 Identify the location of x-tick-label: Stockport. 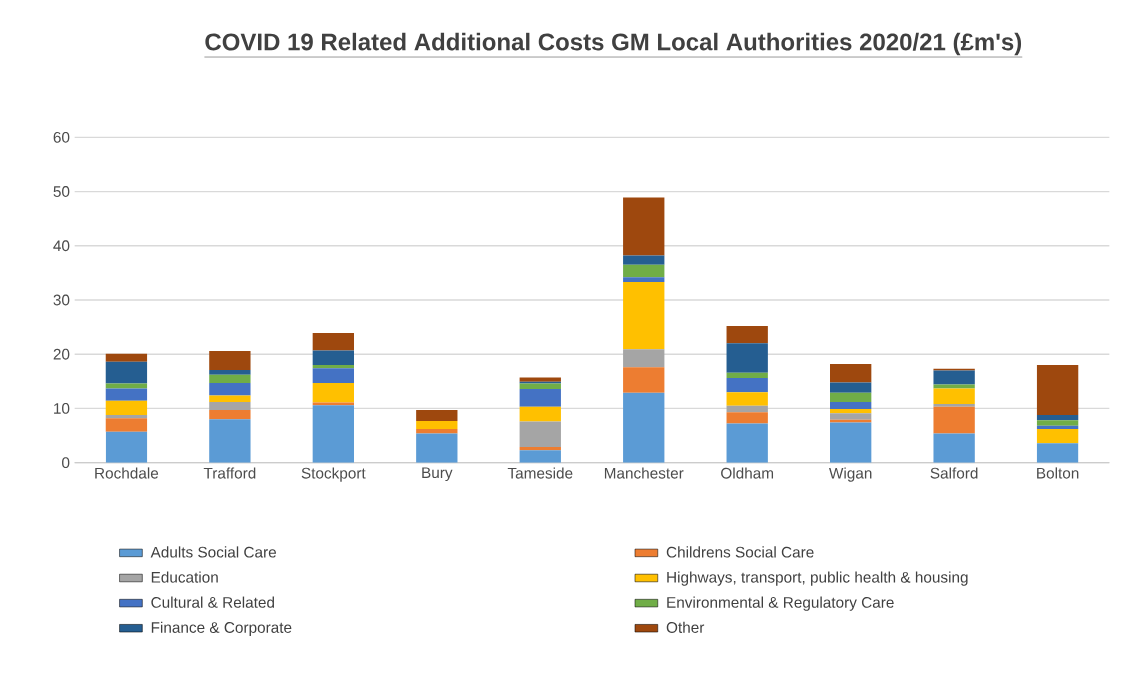
(333, 474).